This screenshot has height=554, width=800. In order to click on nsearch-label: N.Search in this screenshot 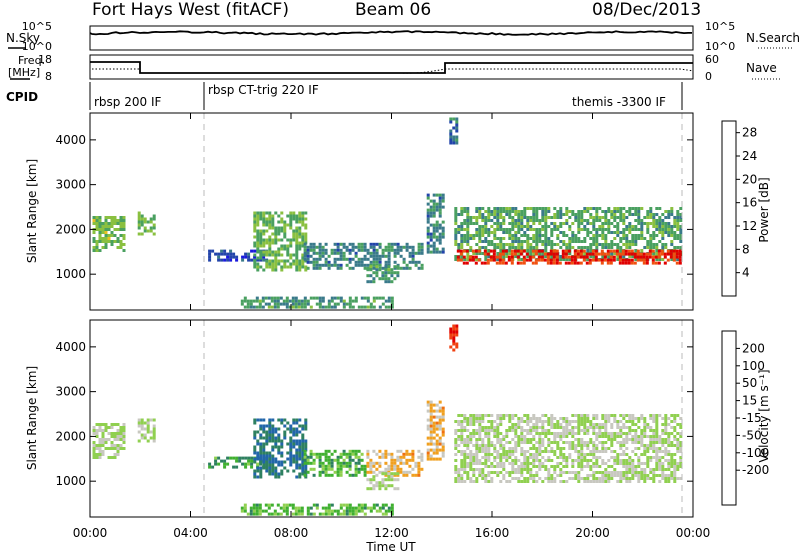, I will do `click(773, 38)`.